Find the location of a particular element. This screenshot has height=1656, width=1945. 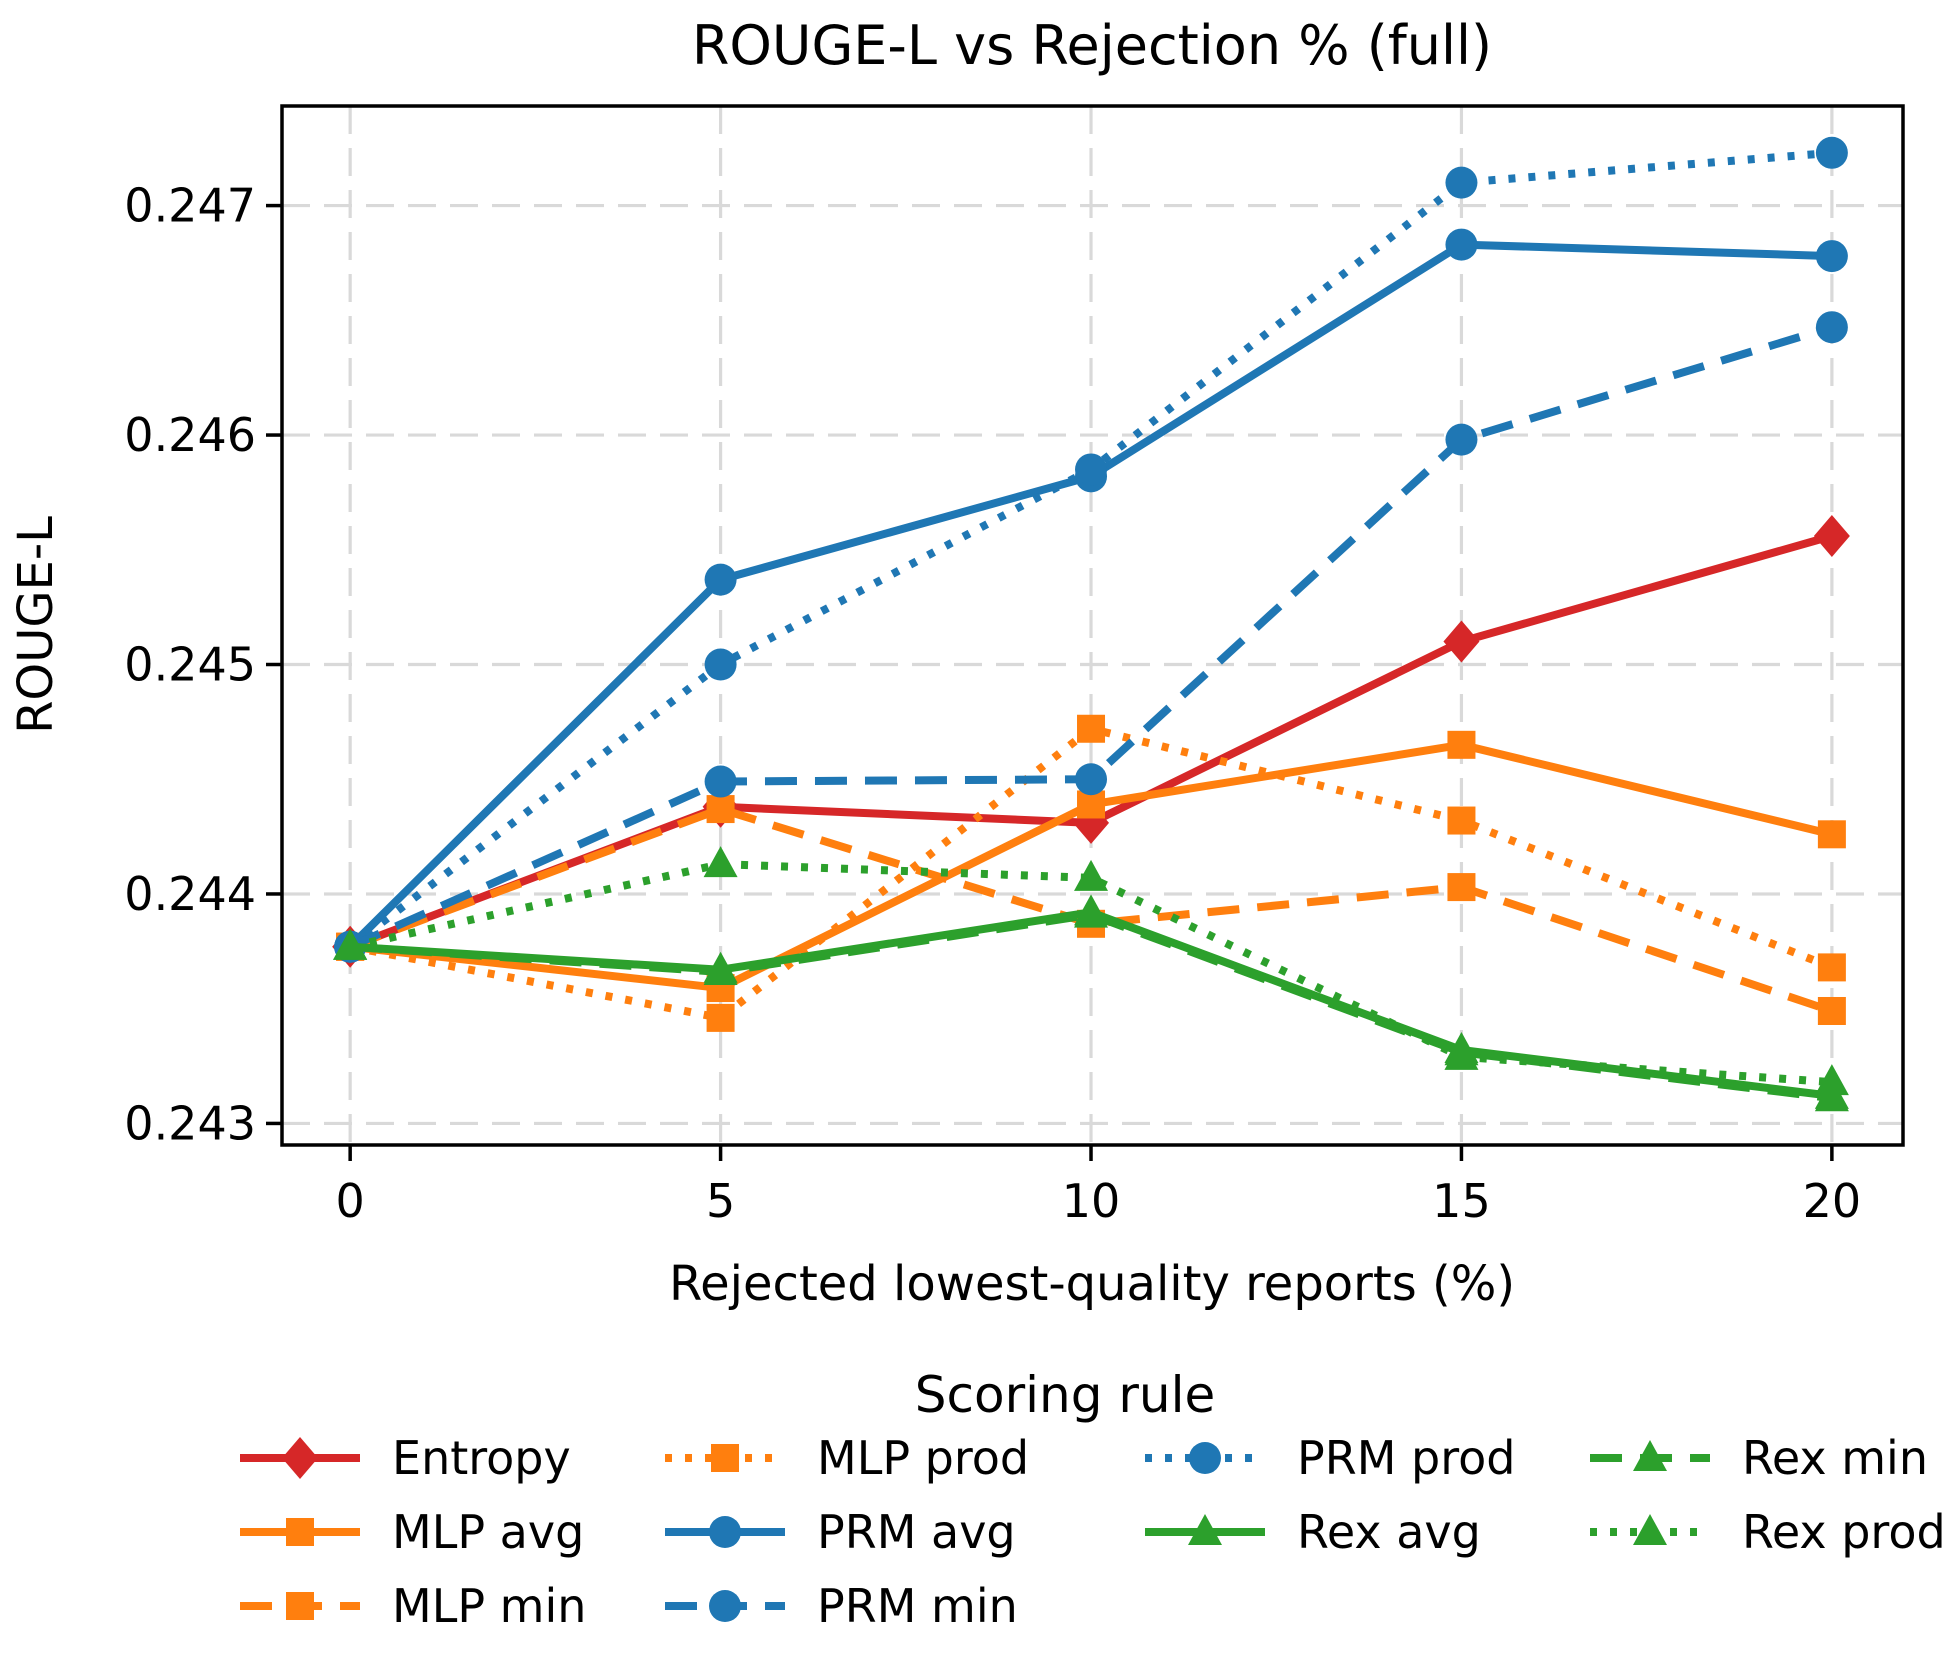

y-tick-label: 0.245 is located at coordinates (190, 665).